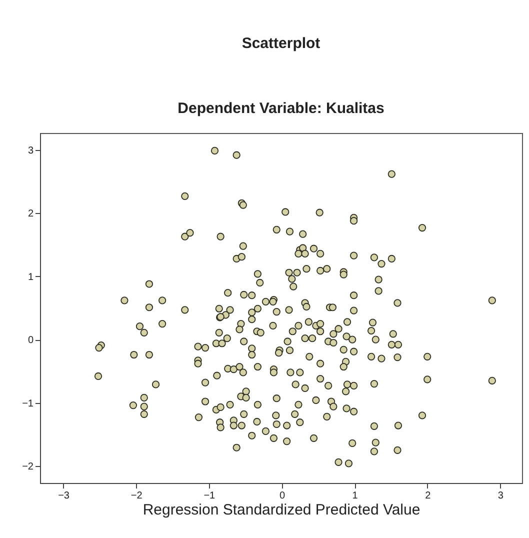 The width and height of the screenshot is (529, 538). I want to click on chart-title: Scatterplot, so click(281, 43).